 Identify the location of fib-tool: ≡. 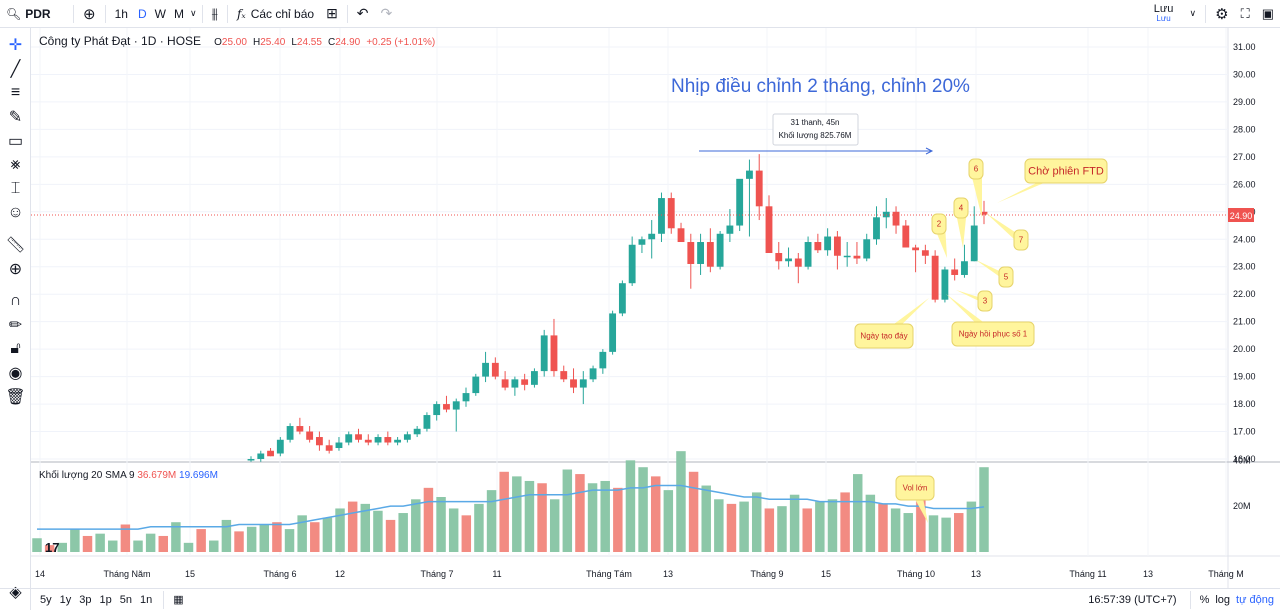
(15, 93).